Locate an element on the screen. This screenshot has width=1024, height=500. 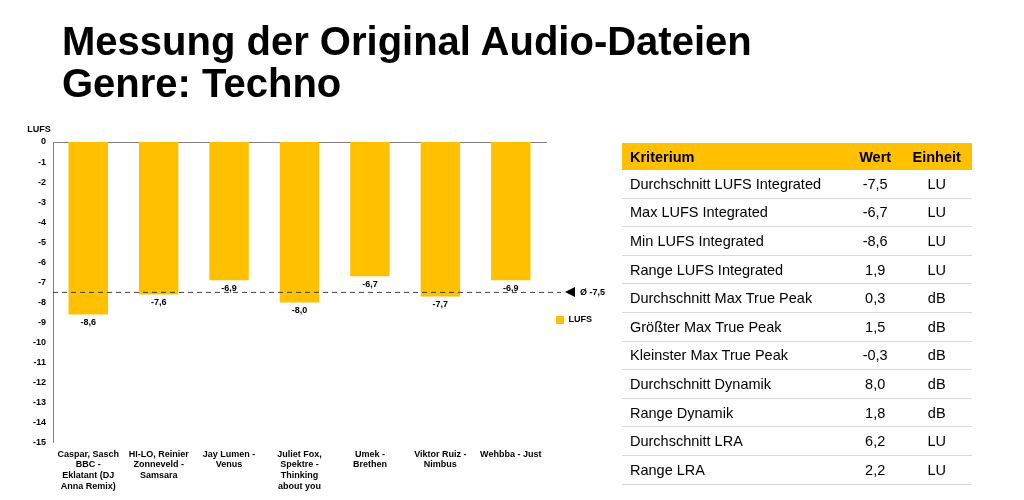
text: Min LUFS Integrated is located at coordinates (735, 241).